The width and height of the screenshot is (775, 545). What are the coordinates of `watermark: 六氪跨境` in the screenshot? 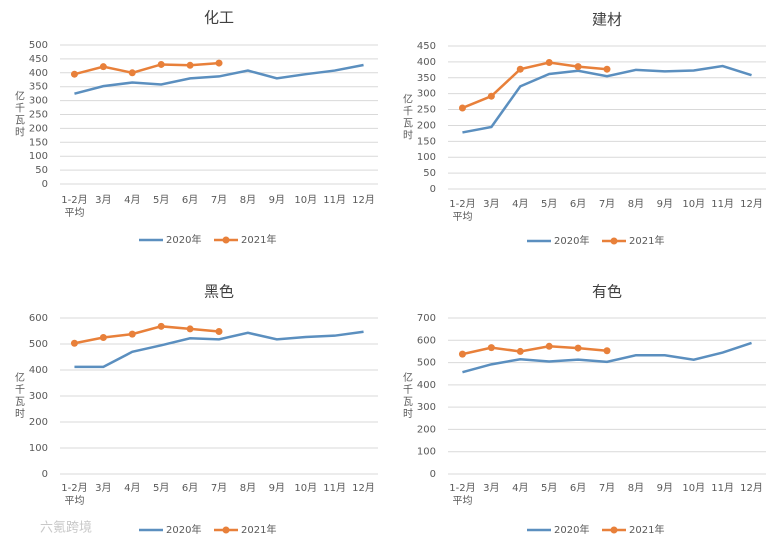 It's located at (66, 528).